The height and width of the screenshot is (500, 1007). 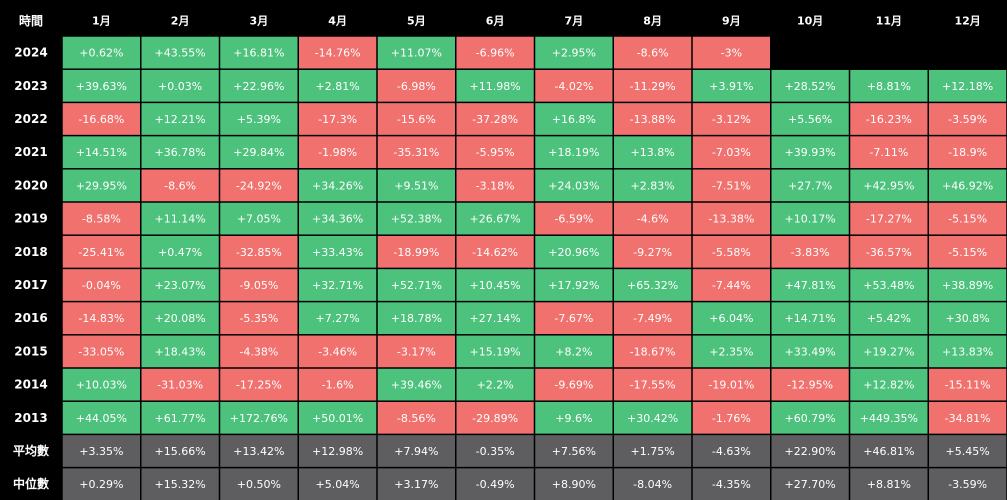 I want to click on column-header-7: 7月, so click(x=574, y=21).